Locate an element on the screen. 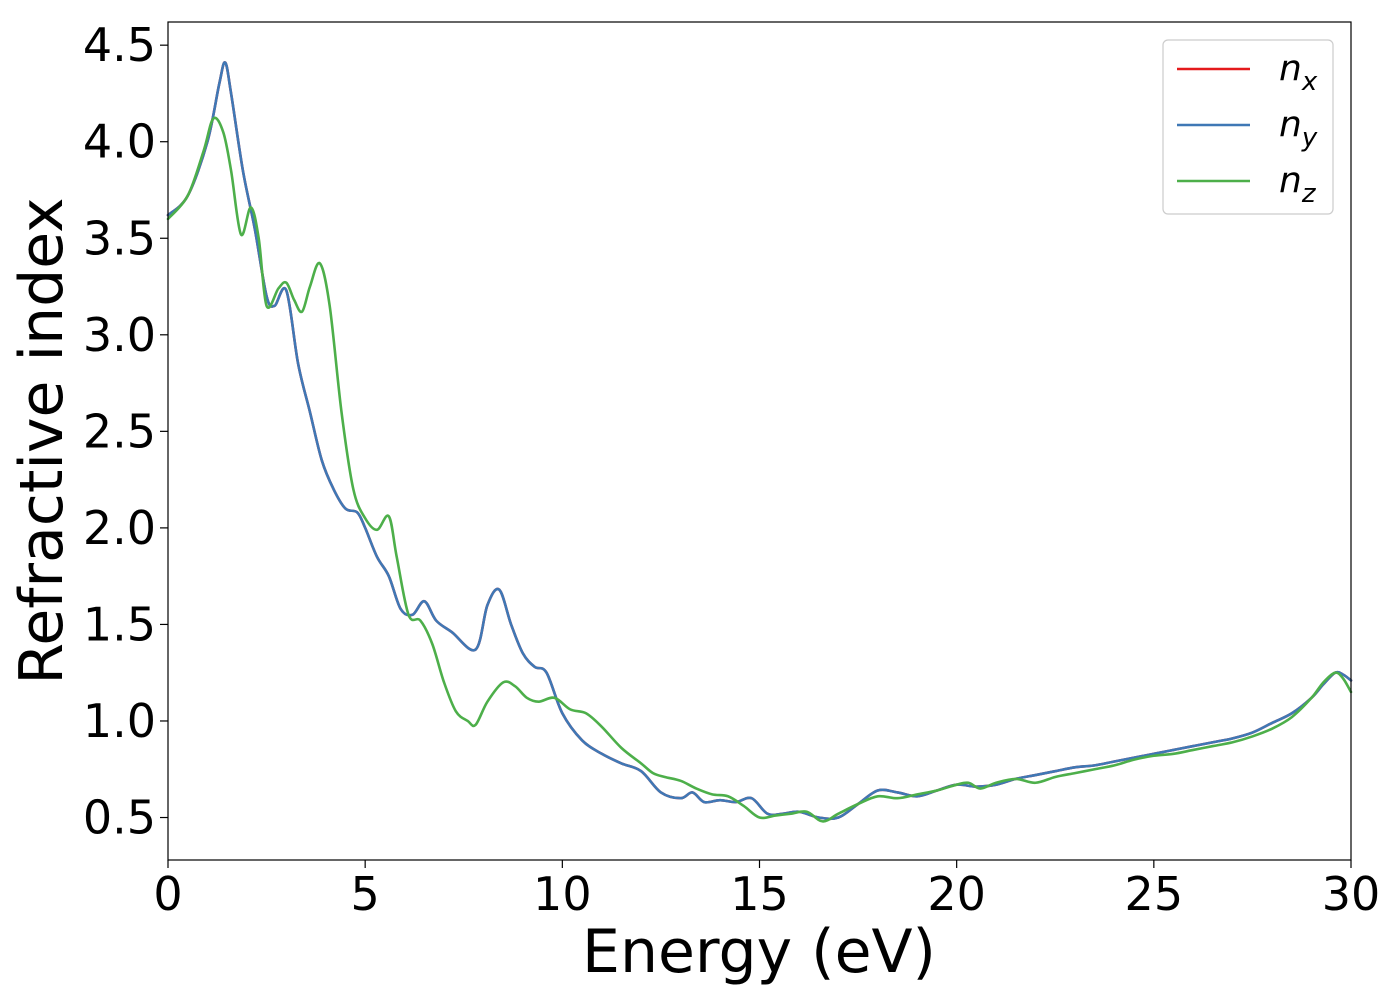 The image size is (1400, 1000). y-axis-title: Refractive index is located at coordinates (42, 440).